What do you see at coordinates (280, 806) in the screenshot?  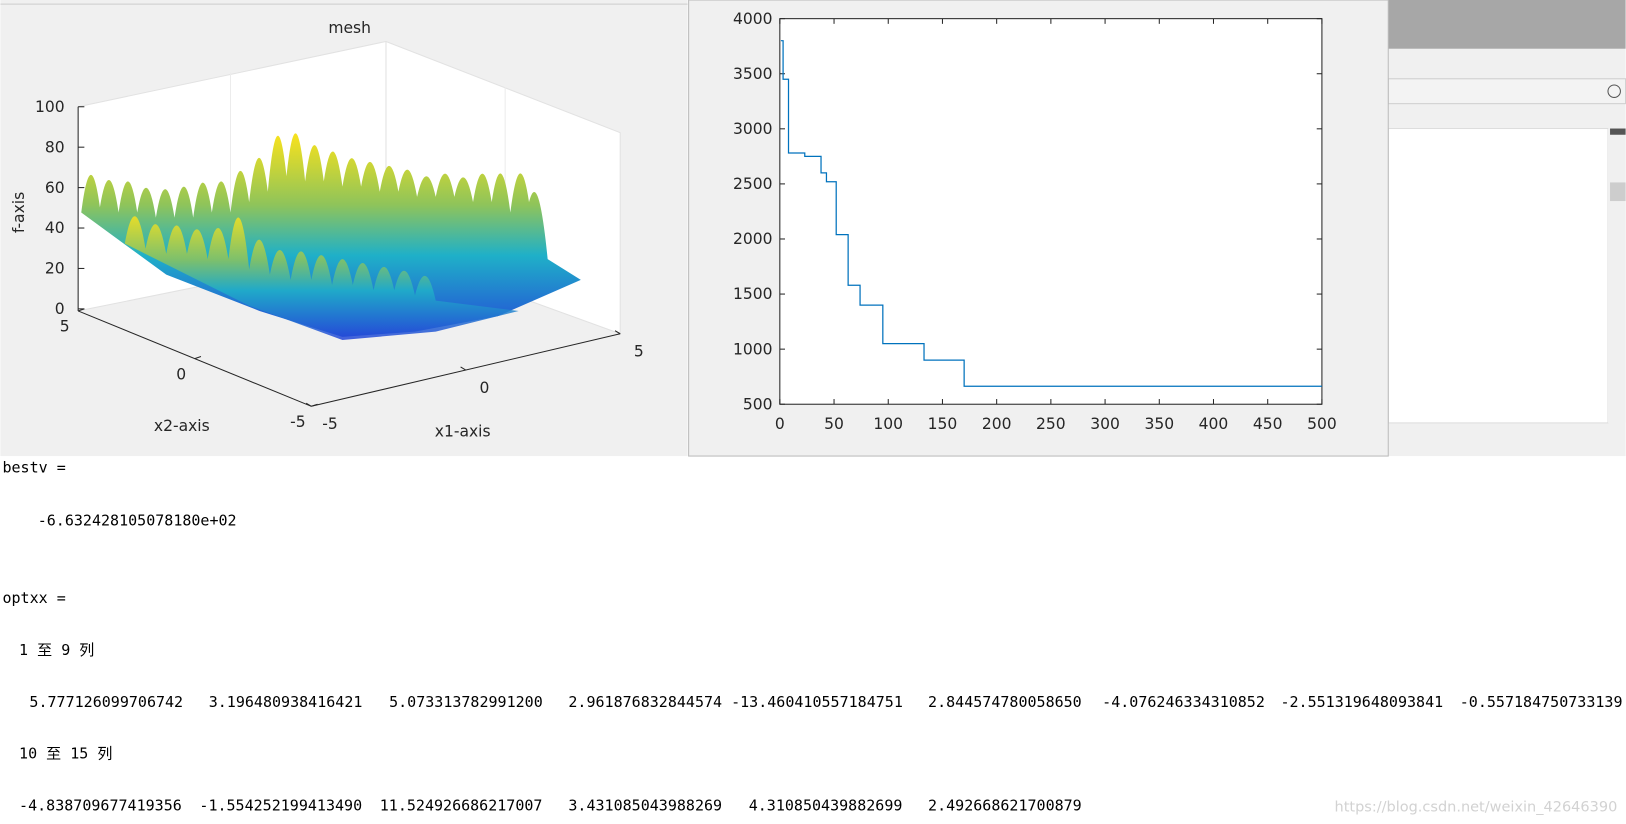 I see `console-number: -1.554252199413490` at bounding box center [280, 806].